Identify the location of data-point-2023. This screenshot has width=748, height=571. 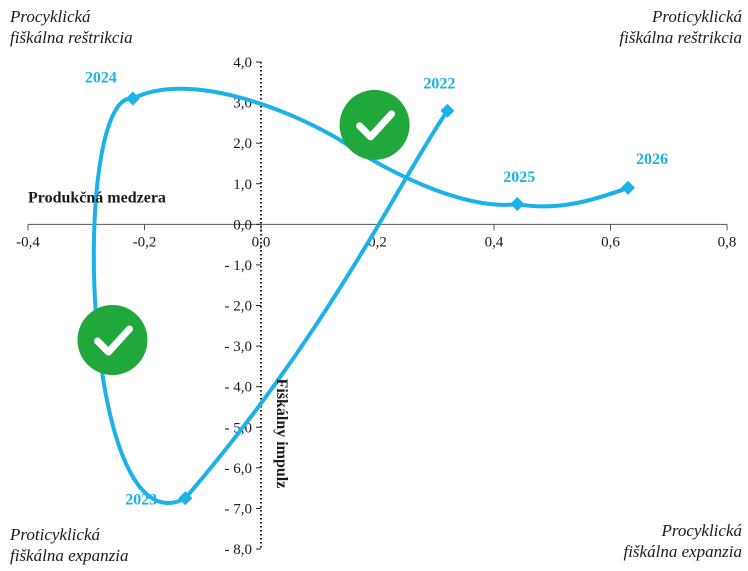
(185, 498).